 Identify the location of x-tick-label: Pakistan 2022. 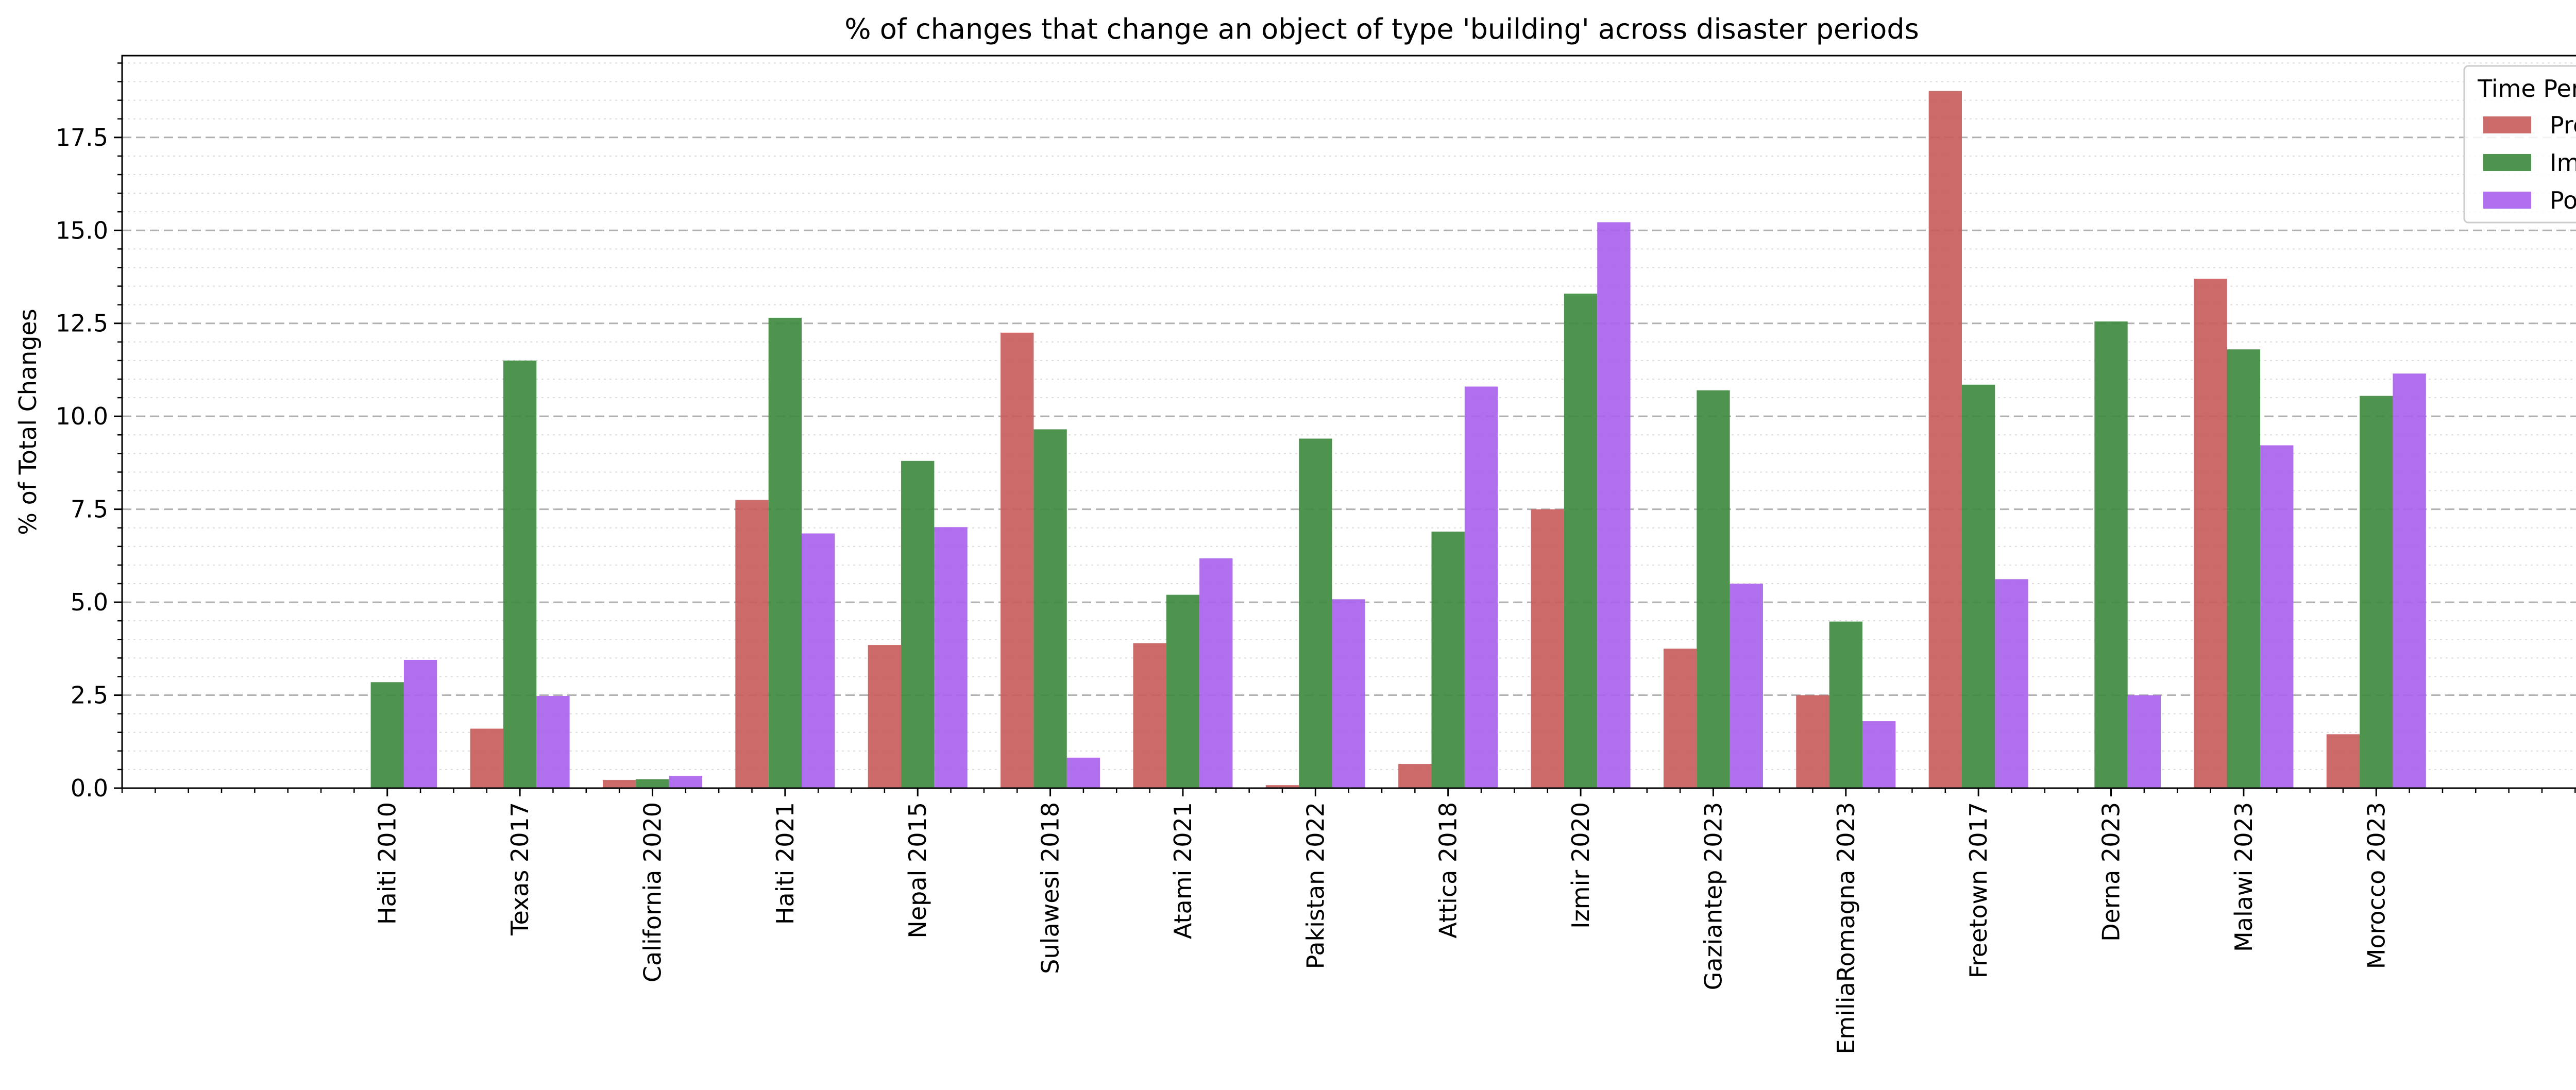
(1315, 885).